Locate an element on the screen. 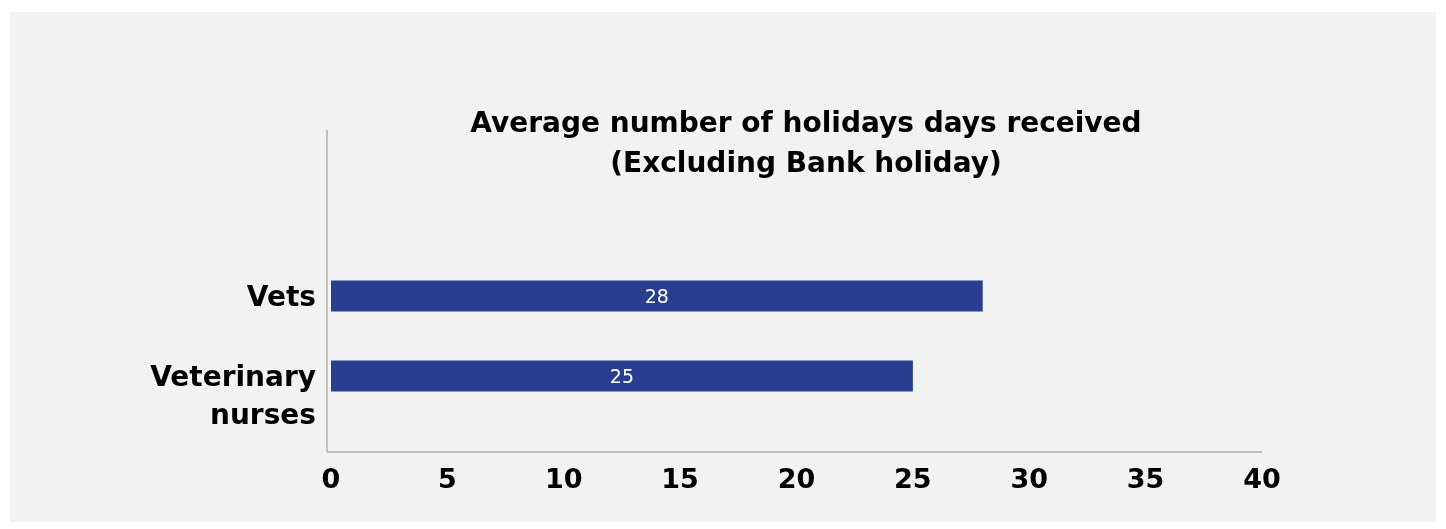 The width and height of the screenshot is (1446, 529). y-tick-label: Veterinary nurses is located at coordinates (233, 395).